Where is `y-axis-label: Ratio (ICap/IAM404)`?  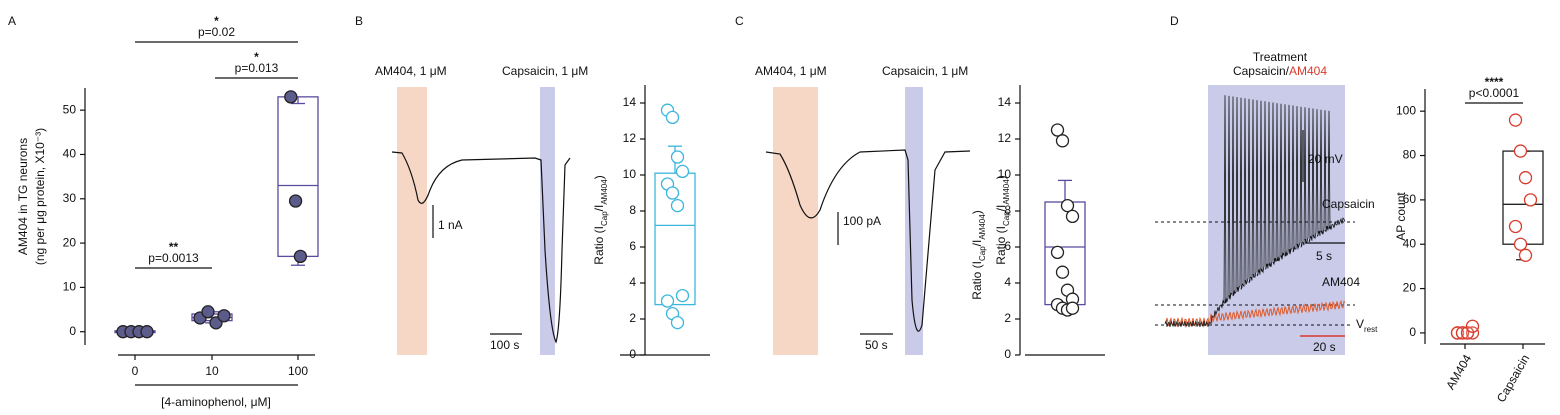
y-axis-label: Ratio (ICap/IAM404) is located at coordinates (1002, 219).